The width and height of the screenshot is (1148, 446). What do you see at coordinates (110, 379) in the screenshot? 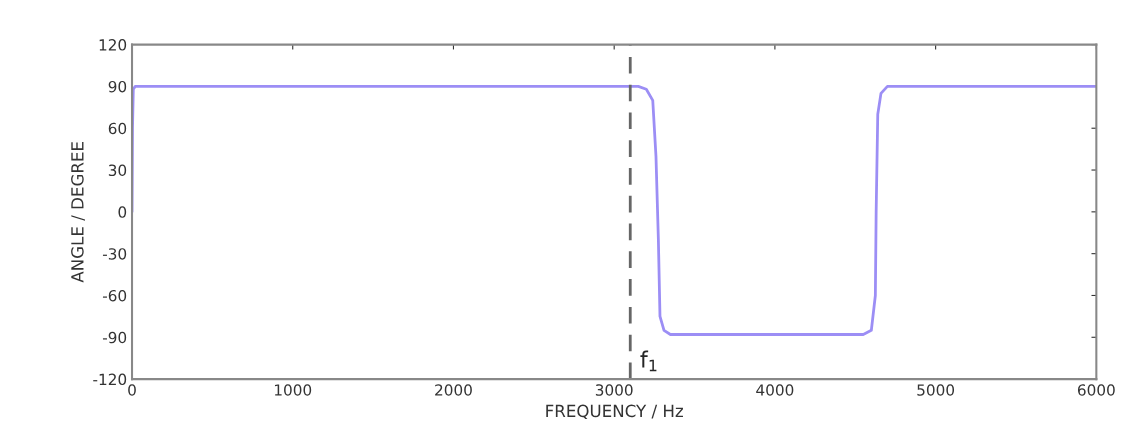
I see `y-tick-label: -120` at bounding box center [110, 379].